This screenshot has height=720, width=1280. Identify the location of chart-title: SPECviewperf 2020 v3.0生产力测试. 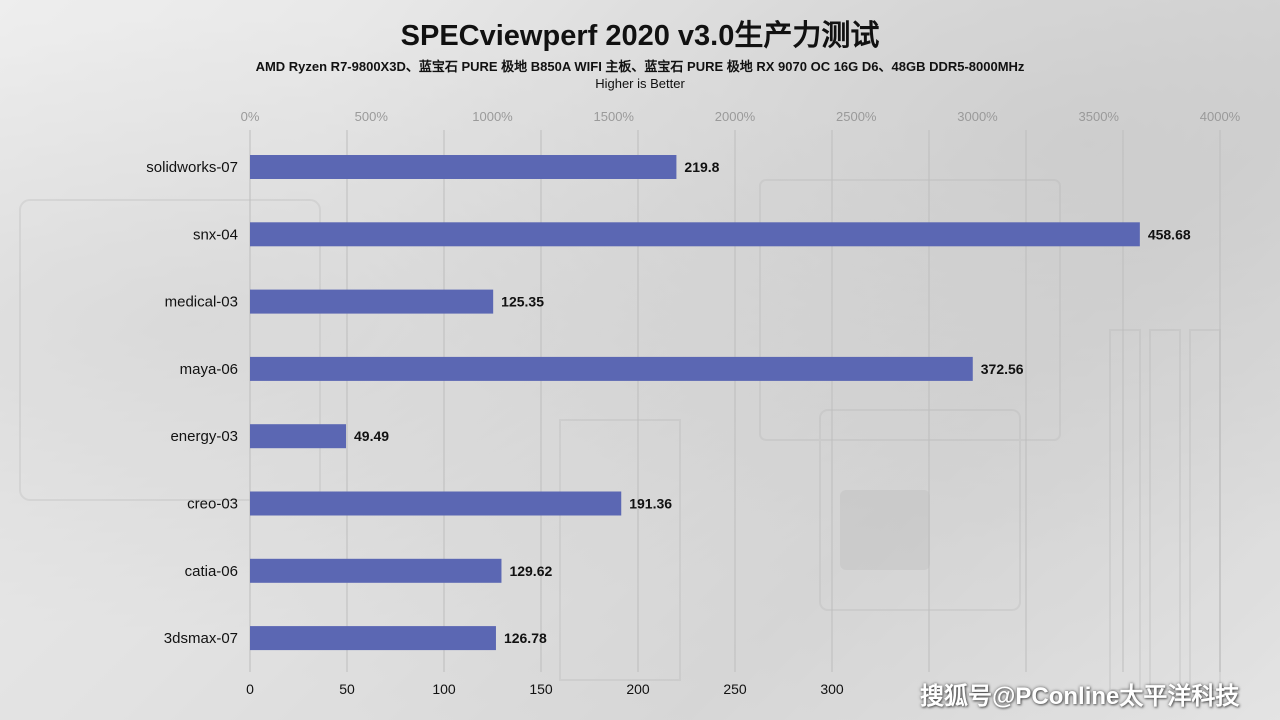
(640, 36).